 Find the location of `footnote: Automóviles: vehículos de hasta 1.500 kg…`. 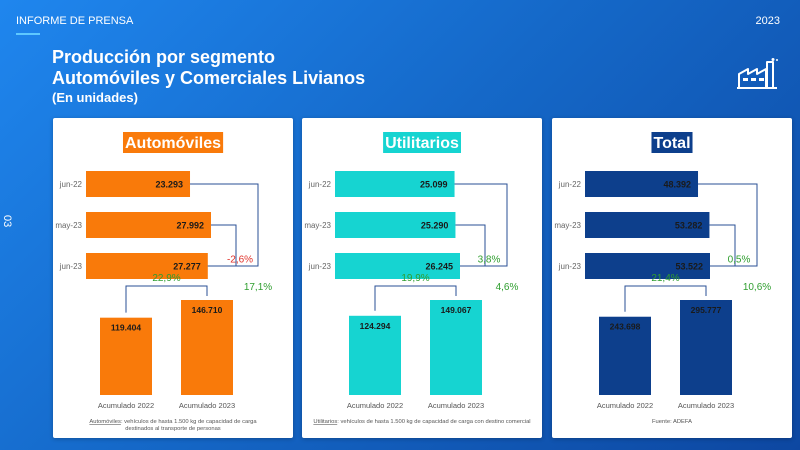

footnote: Automóviles: vehículos de hasta 1.500 kg… is located at coordinates (173, 422).